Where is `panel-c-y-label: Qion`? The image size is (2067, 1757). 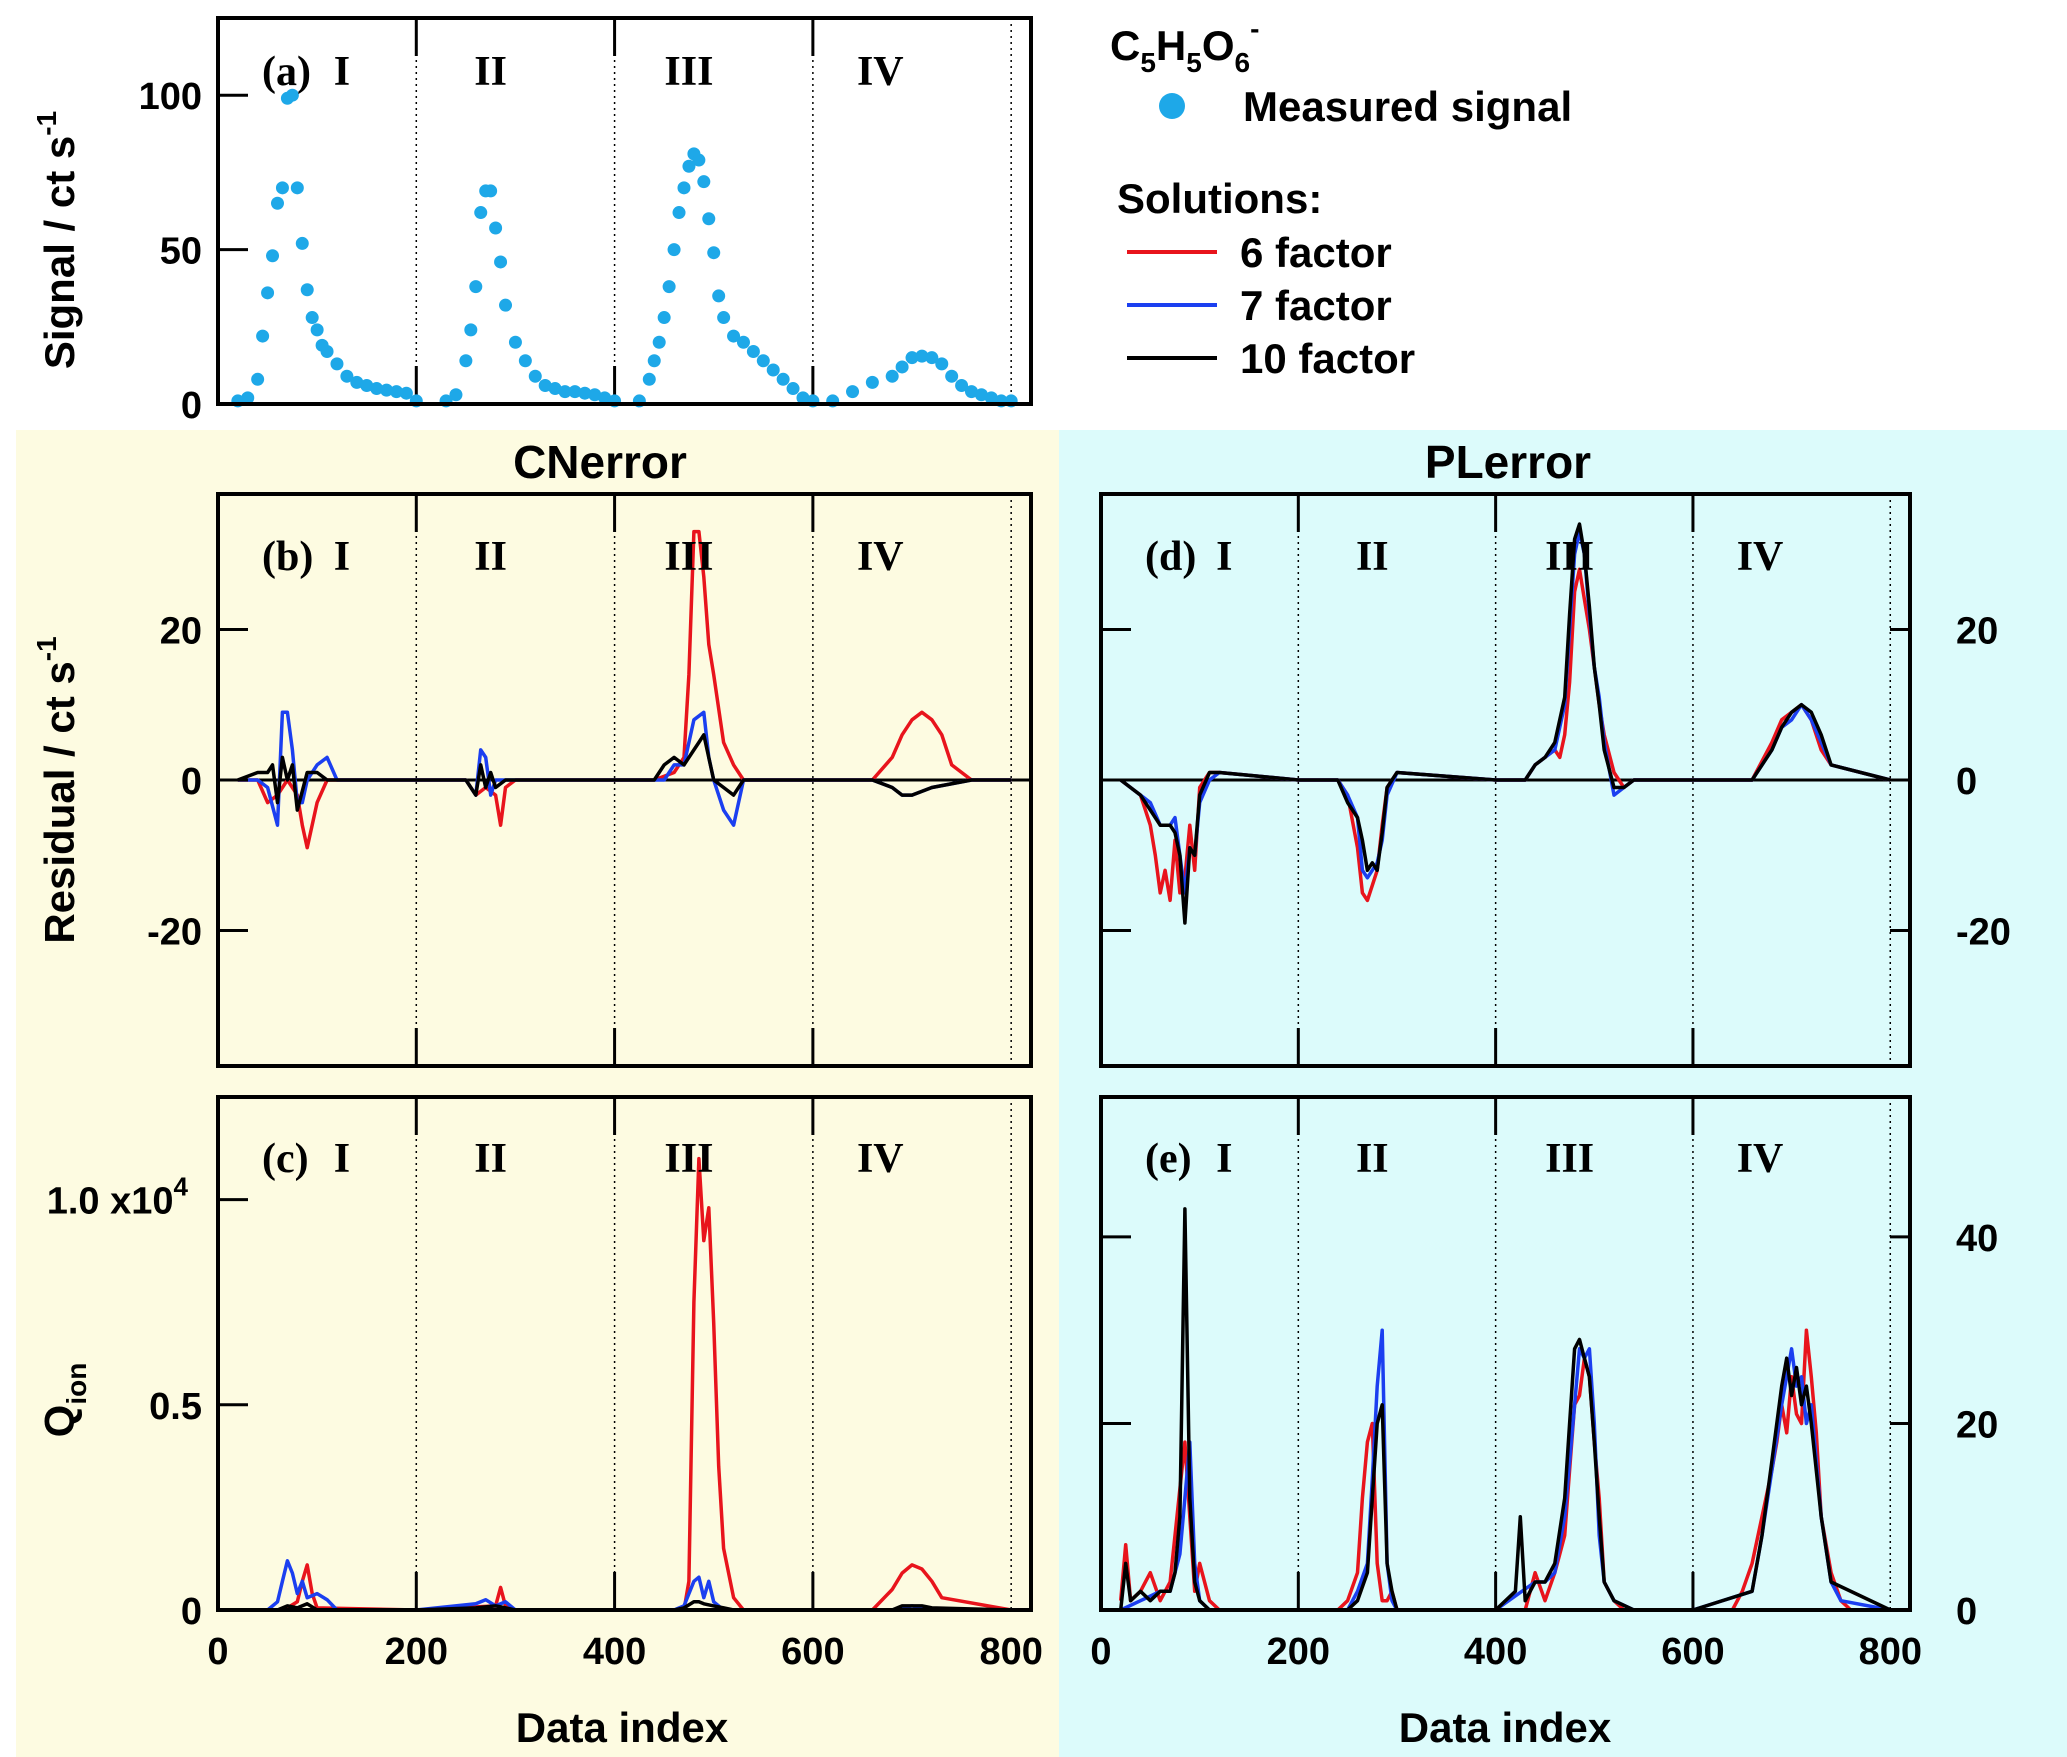
panel-c-y-label: Qion is located at coordinates (64, 1400).